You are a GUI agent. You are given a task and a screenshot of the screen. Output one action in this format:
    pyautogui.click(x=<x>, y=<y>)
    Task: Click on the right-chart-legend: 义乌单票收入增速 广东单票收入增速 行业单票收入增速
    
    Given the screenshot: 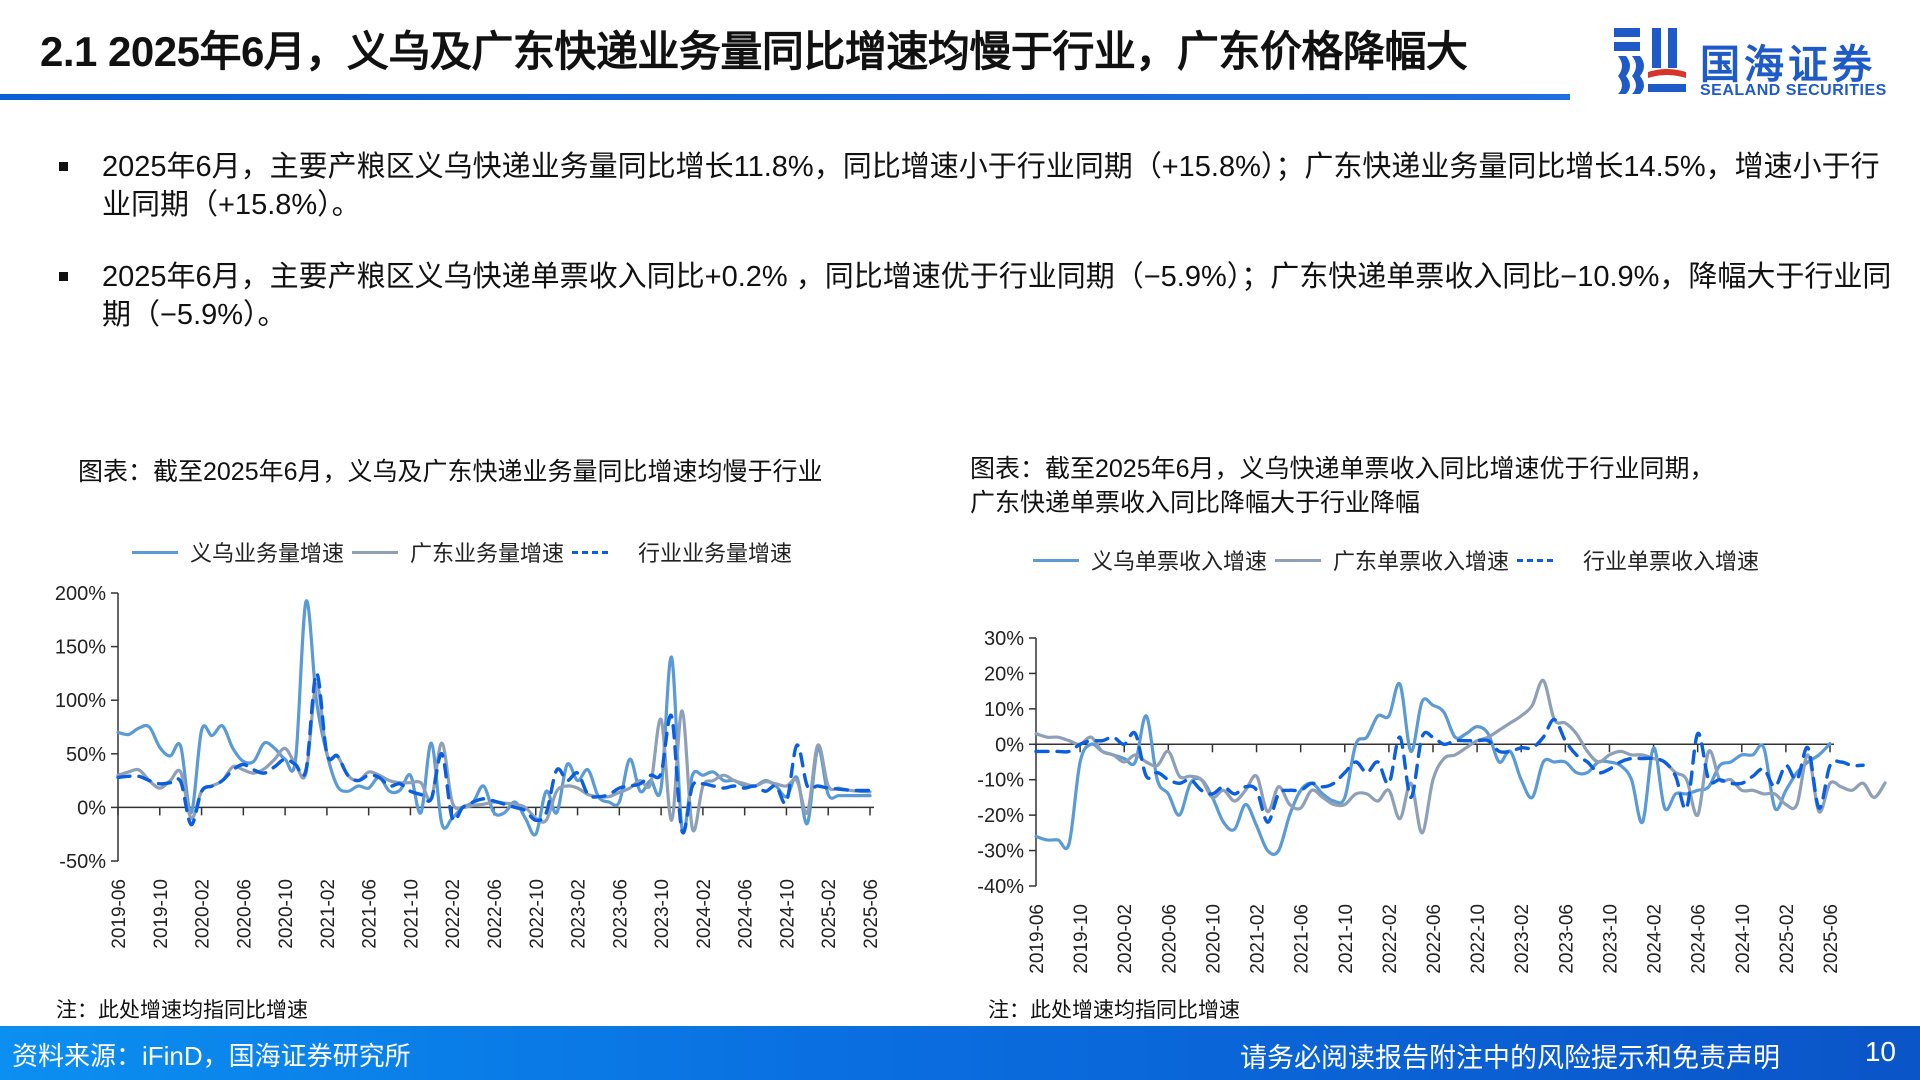 What is the action you would take?
    pyautogui.click(x=1400, y=560)
    